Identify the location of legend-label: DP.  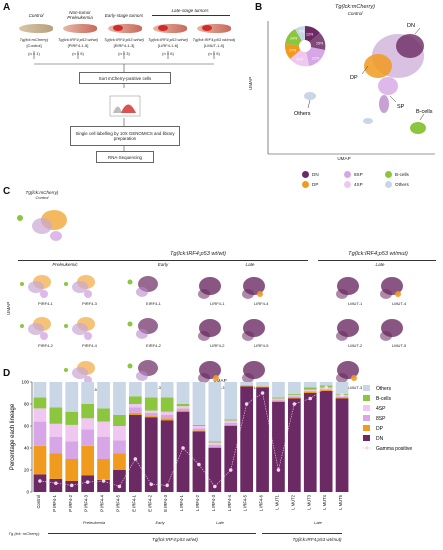
(380, 429).